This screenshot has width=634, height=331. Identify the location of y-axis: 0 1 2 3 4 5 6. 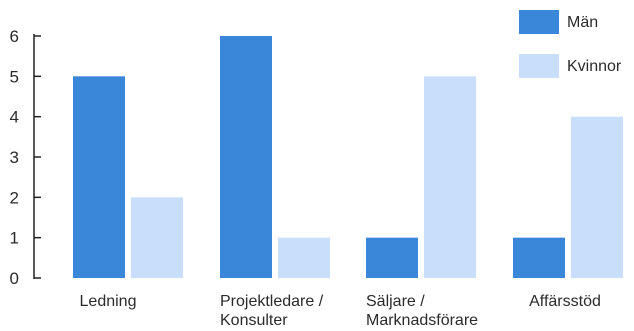
(25, 157).